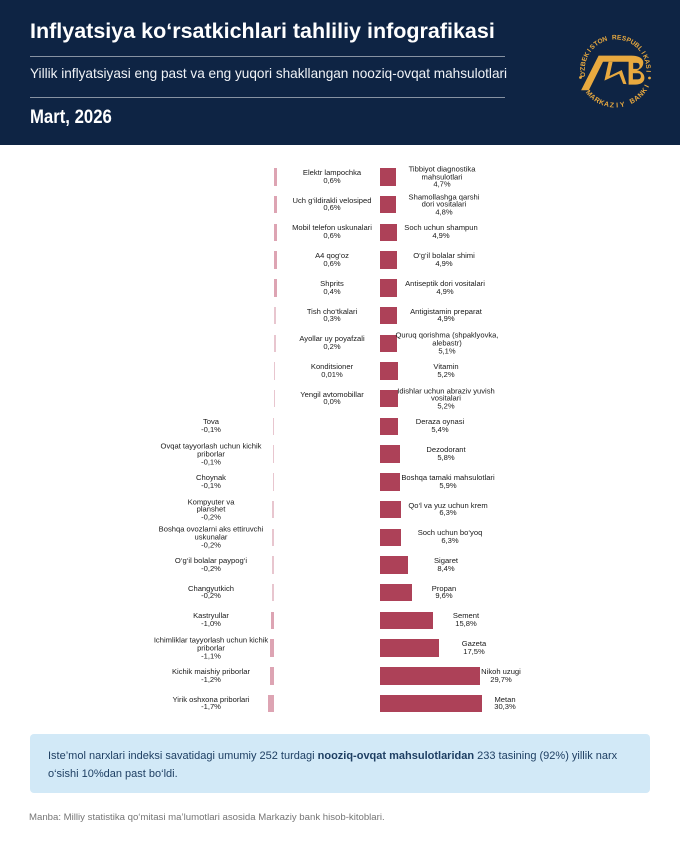  I want to click on svg-text: O, so click(601, 41).